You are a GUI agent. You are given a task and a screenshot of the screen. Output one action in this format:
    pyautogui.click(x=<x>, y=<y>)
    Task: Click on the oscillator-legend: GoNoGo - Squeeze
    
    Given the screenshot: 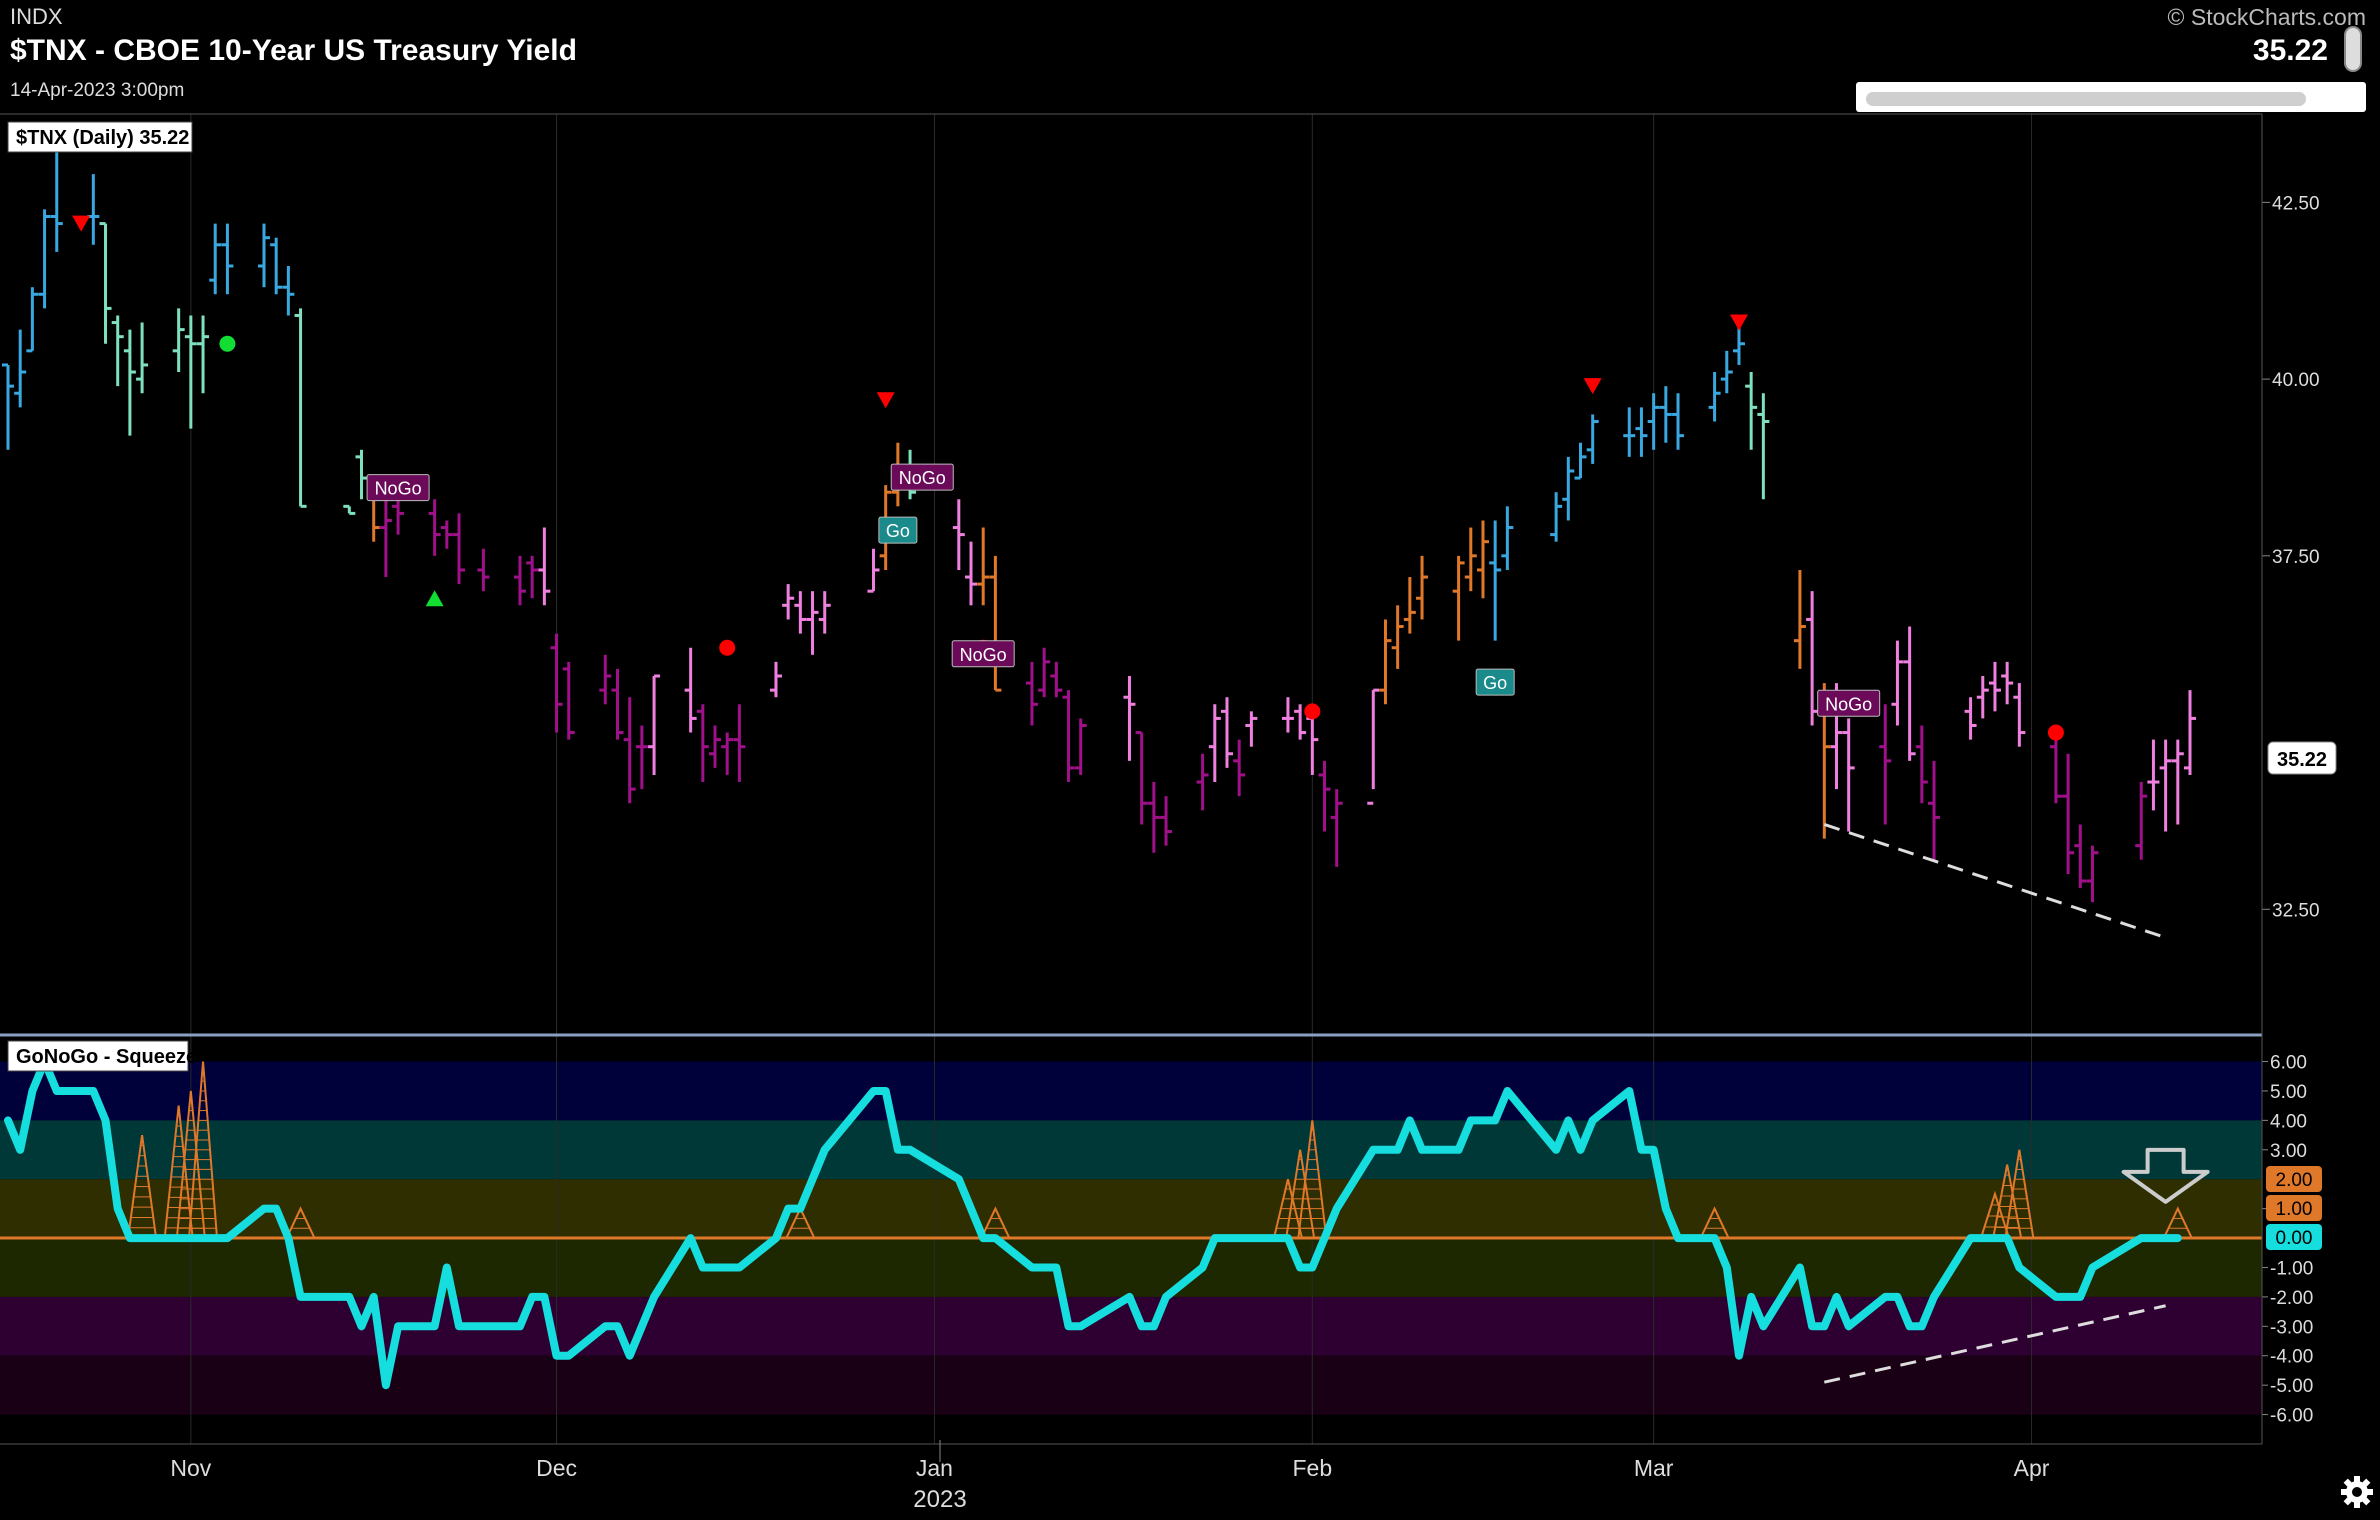 What is the action you would take?
    pyautogui.click(x=106, y=1057)
    